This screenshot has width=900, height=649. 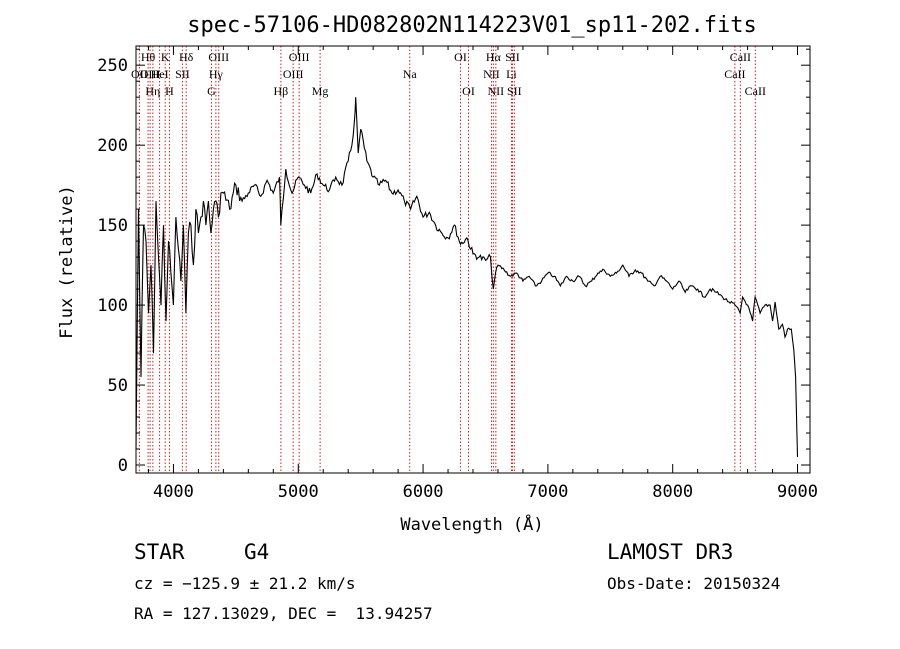 I want to click on y-tick-label-0: 0, so click(x=123, y=466).